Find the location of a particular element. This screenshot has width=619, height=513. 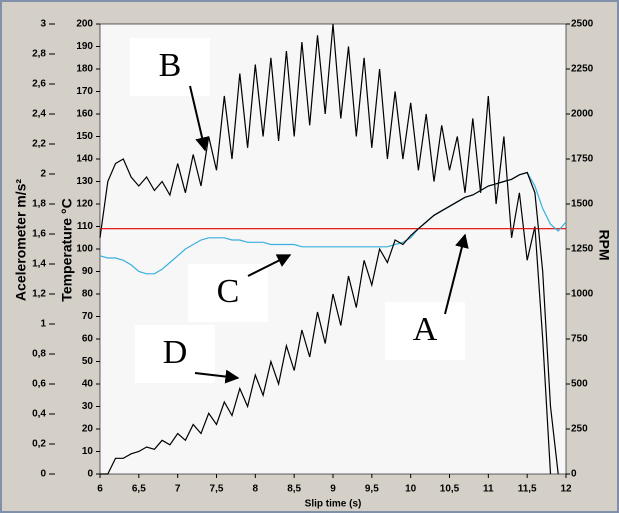

yticks-tick-label: 40 is located at coordinates (88, 384).